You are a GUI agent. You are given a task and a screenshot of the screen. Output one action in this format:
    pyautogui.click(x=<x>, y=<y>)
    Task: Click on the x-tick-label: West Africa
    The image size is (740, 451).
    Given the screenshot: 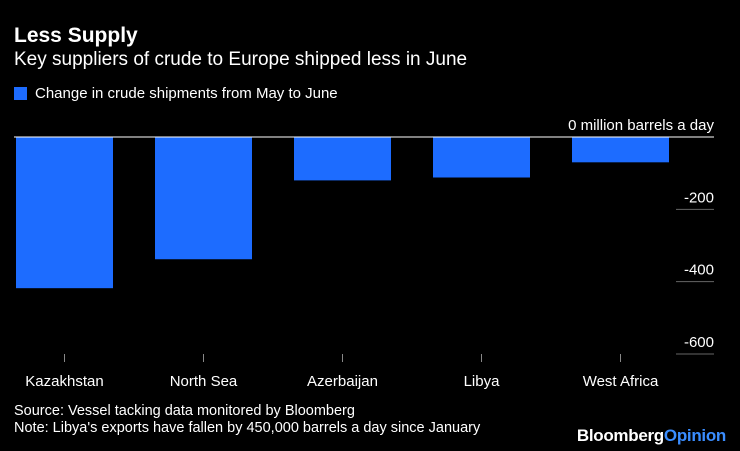 What is the action you would take?
    pyautogui.click(x=621, y=381)
    